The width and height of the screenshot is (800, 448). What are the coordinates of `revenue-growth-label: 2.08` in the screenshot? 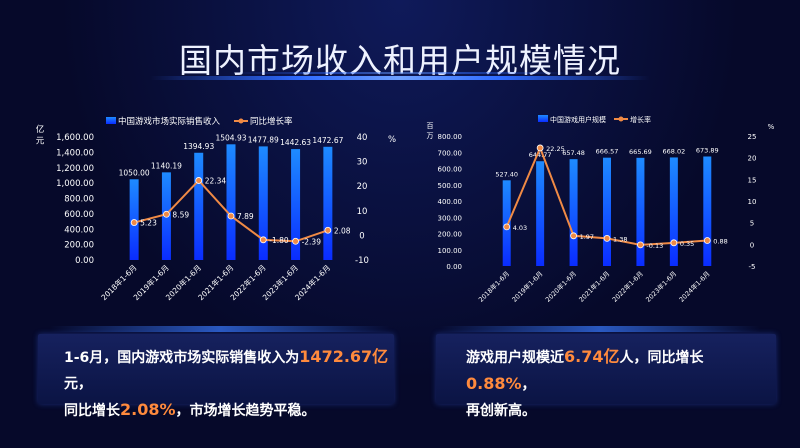 It's located at (342, 230).